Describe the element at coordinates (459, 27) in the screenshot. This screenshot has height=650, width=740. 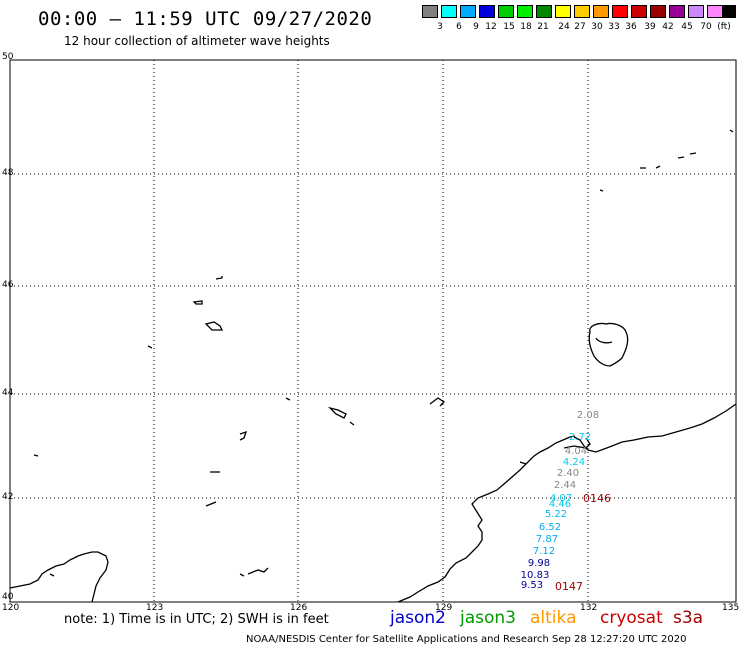
I see `legend-label-2: 6` at that location.